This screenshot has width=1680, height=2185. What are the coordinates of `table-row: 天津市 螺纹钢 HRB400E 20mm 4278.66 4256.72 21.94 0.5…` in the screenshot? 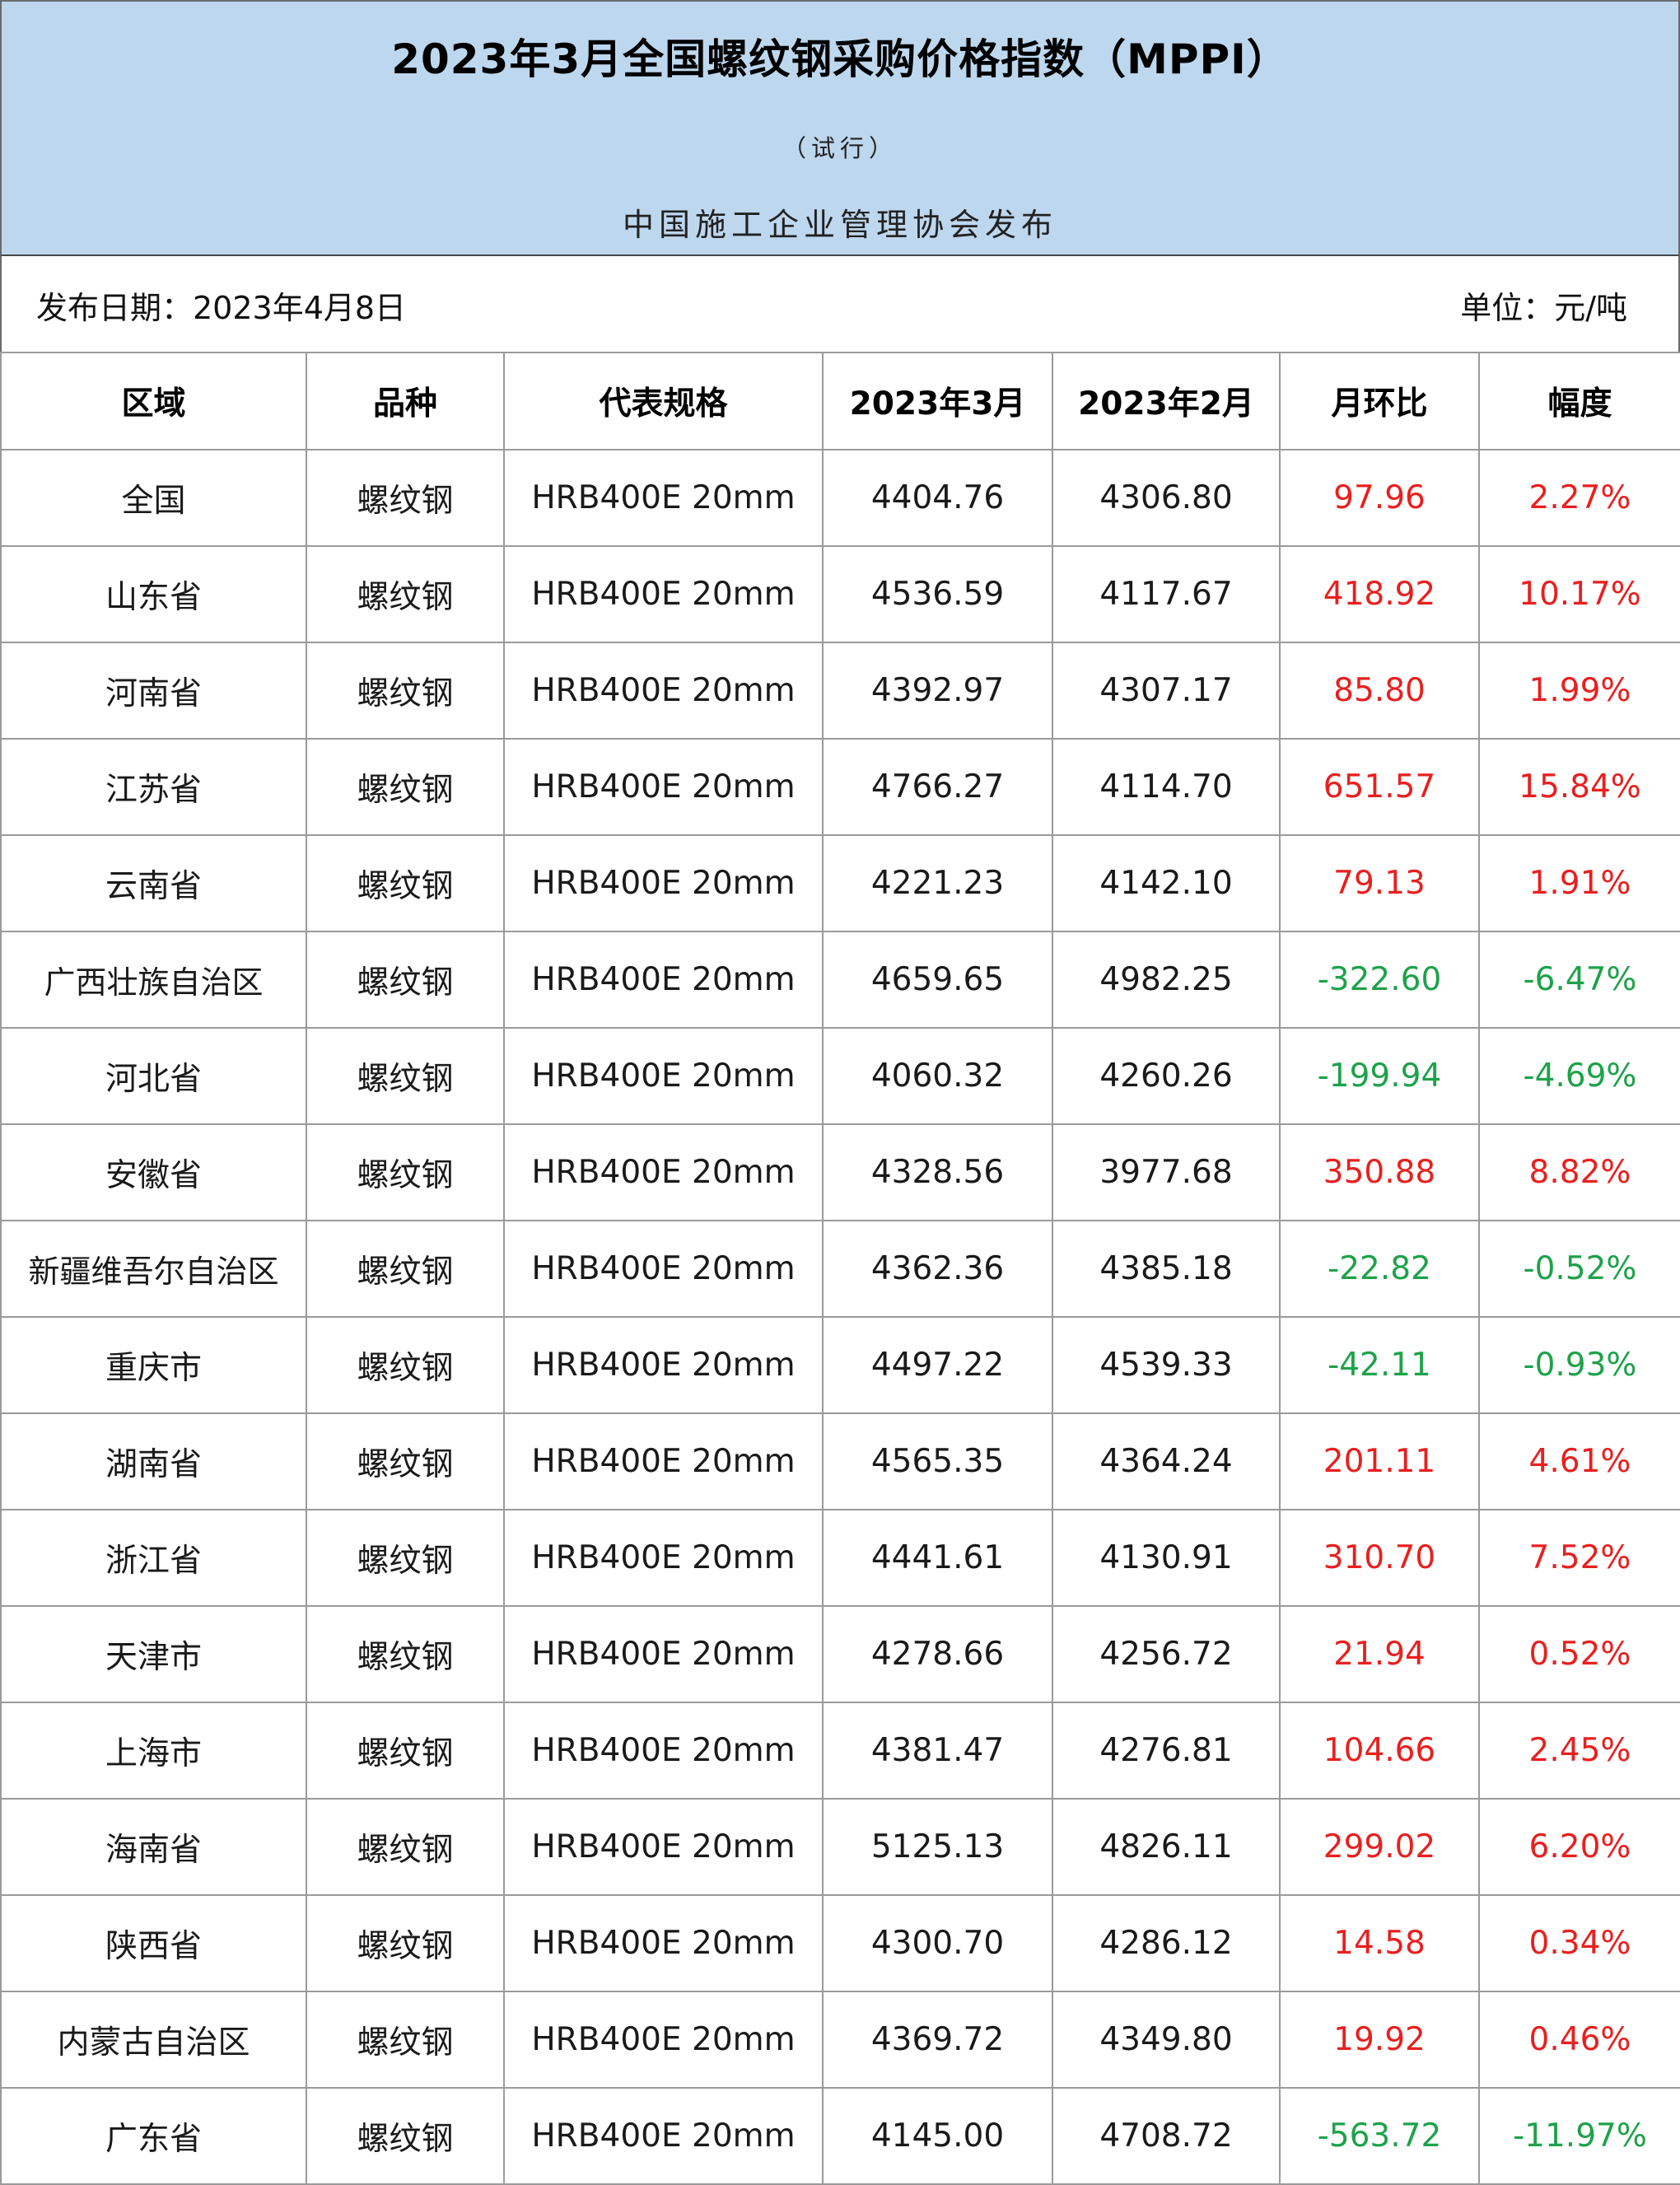 It's located at (840, 1654).